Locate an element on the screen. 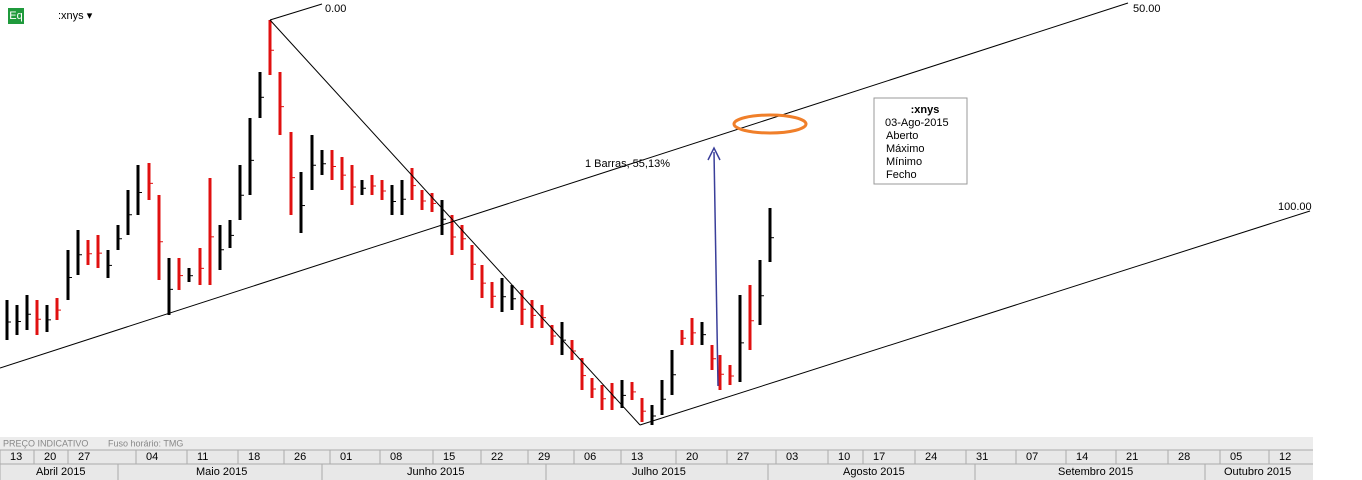  month-label: Setembro 2015 is located at coordinates (1095, 472).